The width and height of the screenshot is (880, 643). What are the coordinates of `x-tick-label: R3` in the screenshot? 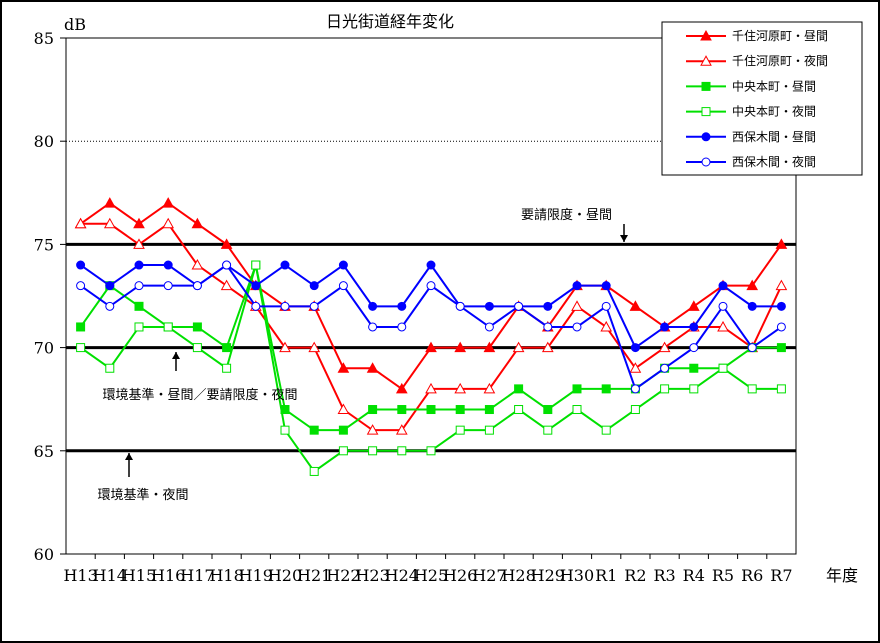 It's located at (664, 575).